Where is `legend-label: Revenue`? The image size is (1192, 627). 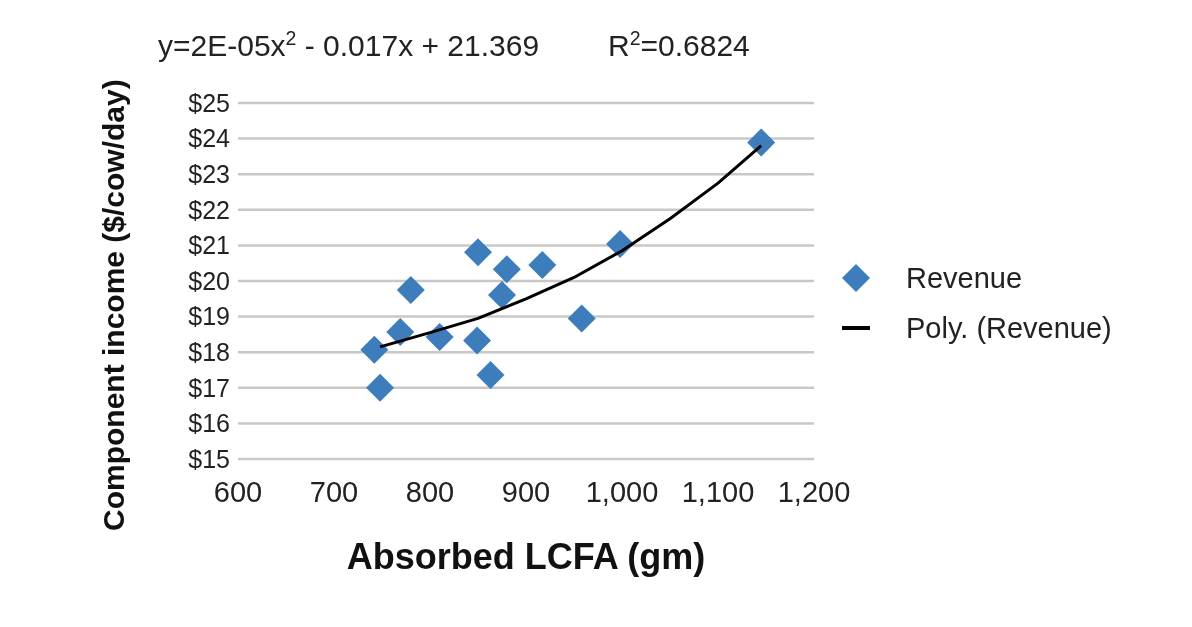
legend-label: Revenue is located at coordinates (964, 278).